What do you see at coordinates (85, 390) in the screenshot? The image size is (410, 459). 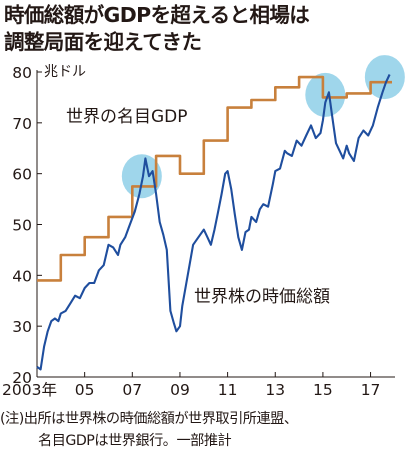 I see `x-tick-label-05: 05` at bounding box center [85, 390].